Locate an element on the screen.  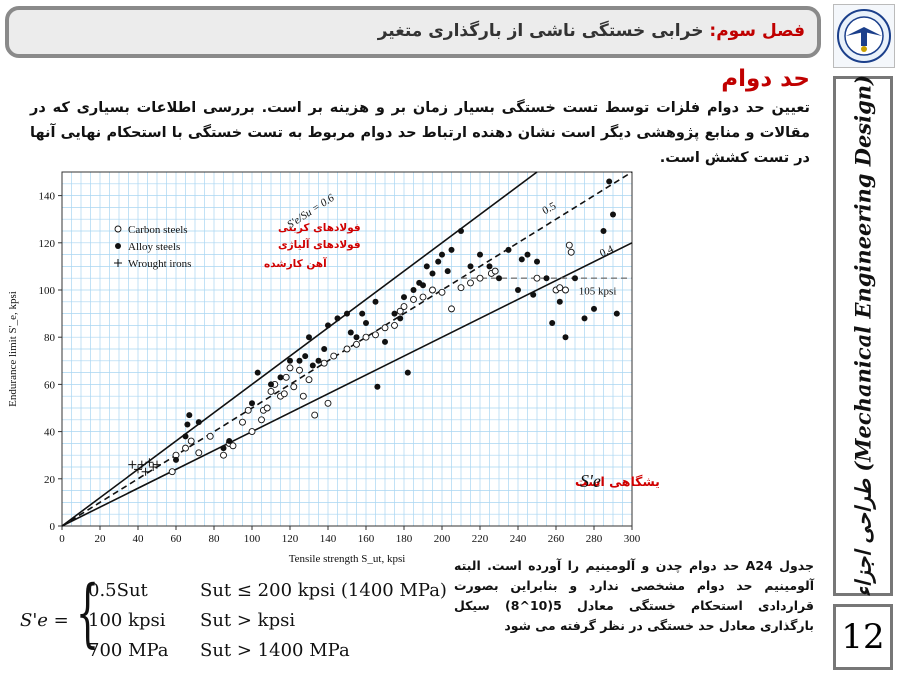
y-tick-label: 80 is located at coordinates (50, 338).